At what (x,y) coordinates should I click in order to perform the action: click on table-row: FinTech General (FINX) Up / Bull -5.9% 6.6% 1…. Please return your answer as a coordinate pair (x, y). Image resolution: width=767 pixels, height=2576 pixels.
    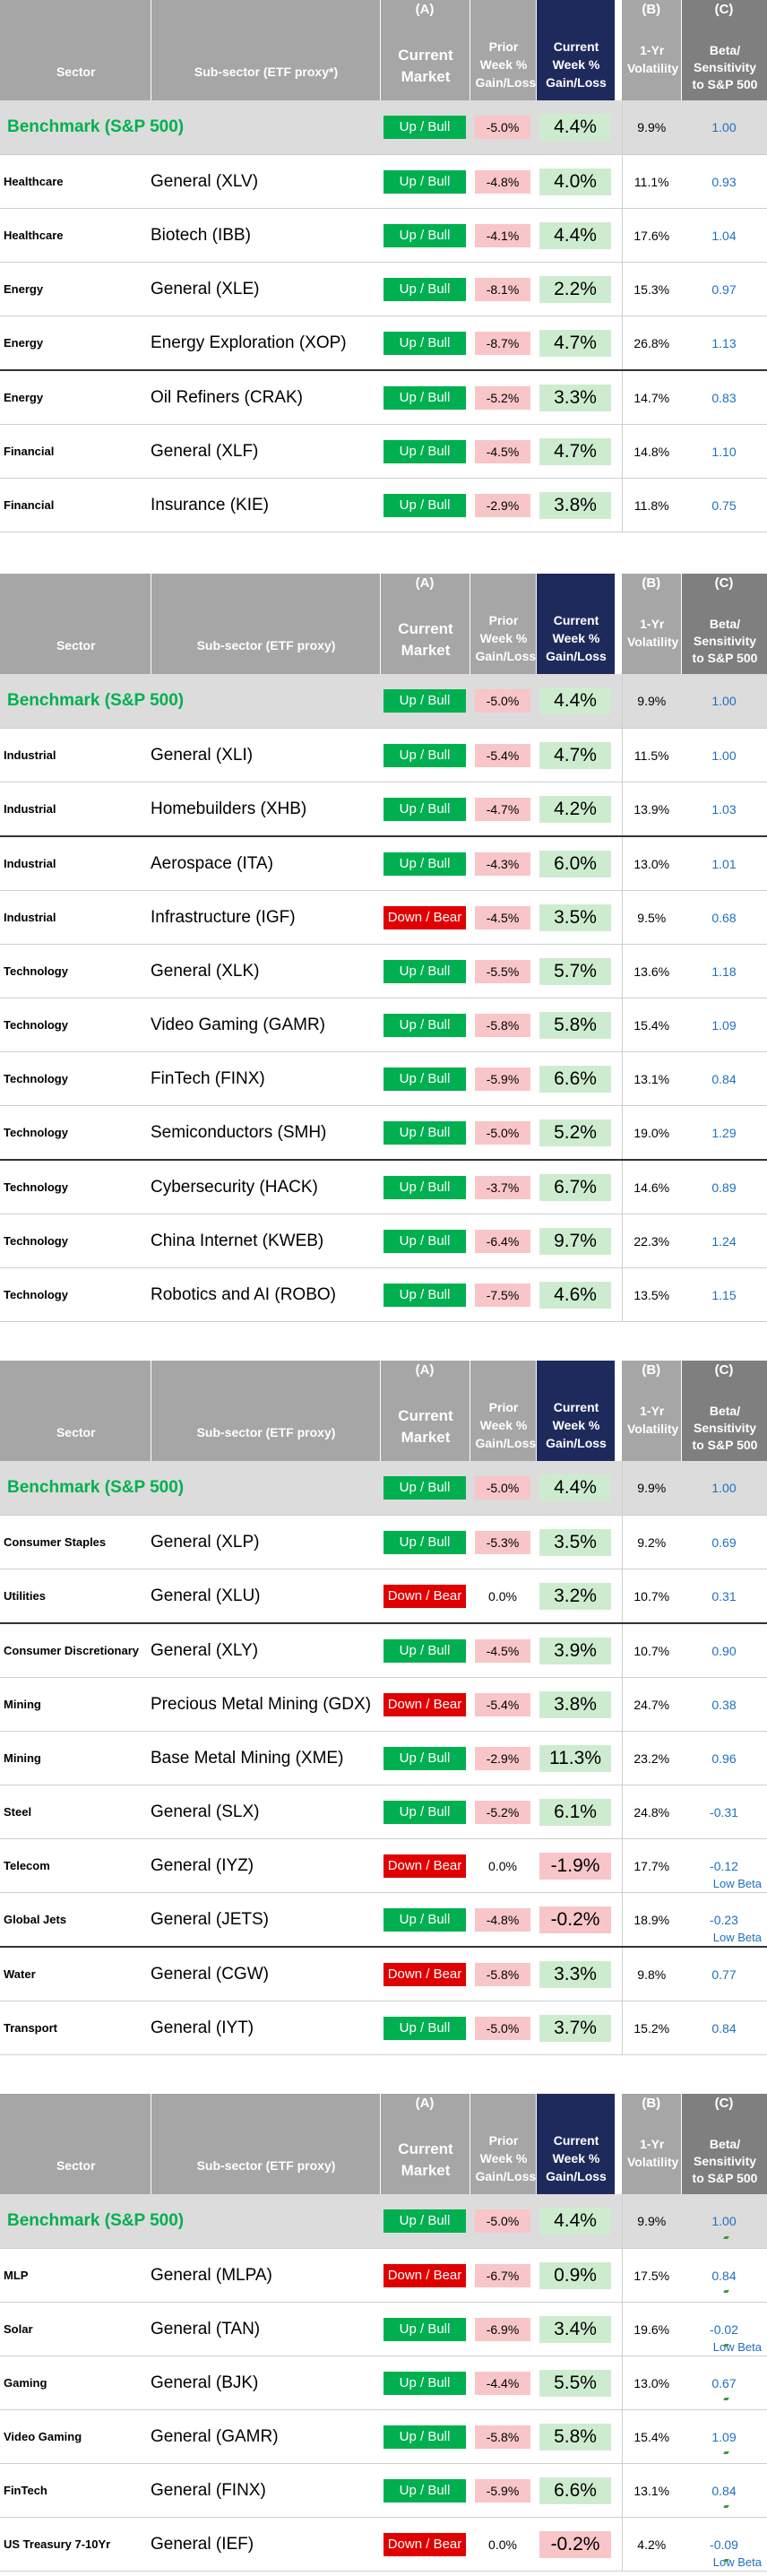
    Looking at the image, I should click on (383, 2490).